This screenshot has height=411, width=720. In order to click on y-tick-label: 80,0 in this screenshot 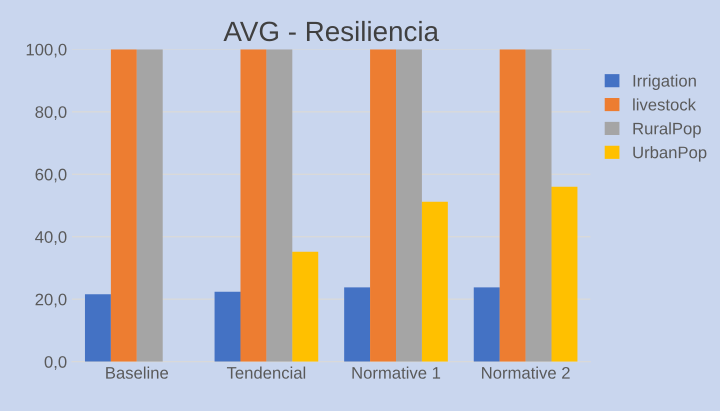, I will do `click(50, 113)`.